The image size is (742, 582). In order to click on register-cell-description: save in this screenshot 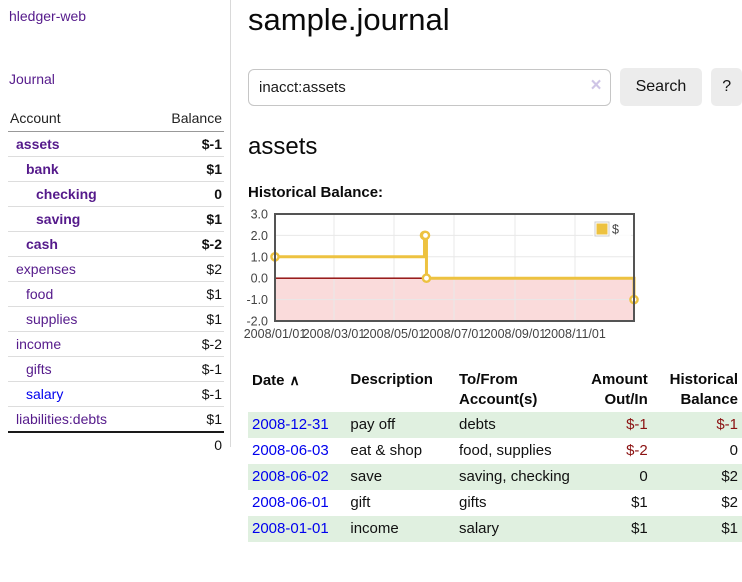, I will do `click(366, 476)`.